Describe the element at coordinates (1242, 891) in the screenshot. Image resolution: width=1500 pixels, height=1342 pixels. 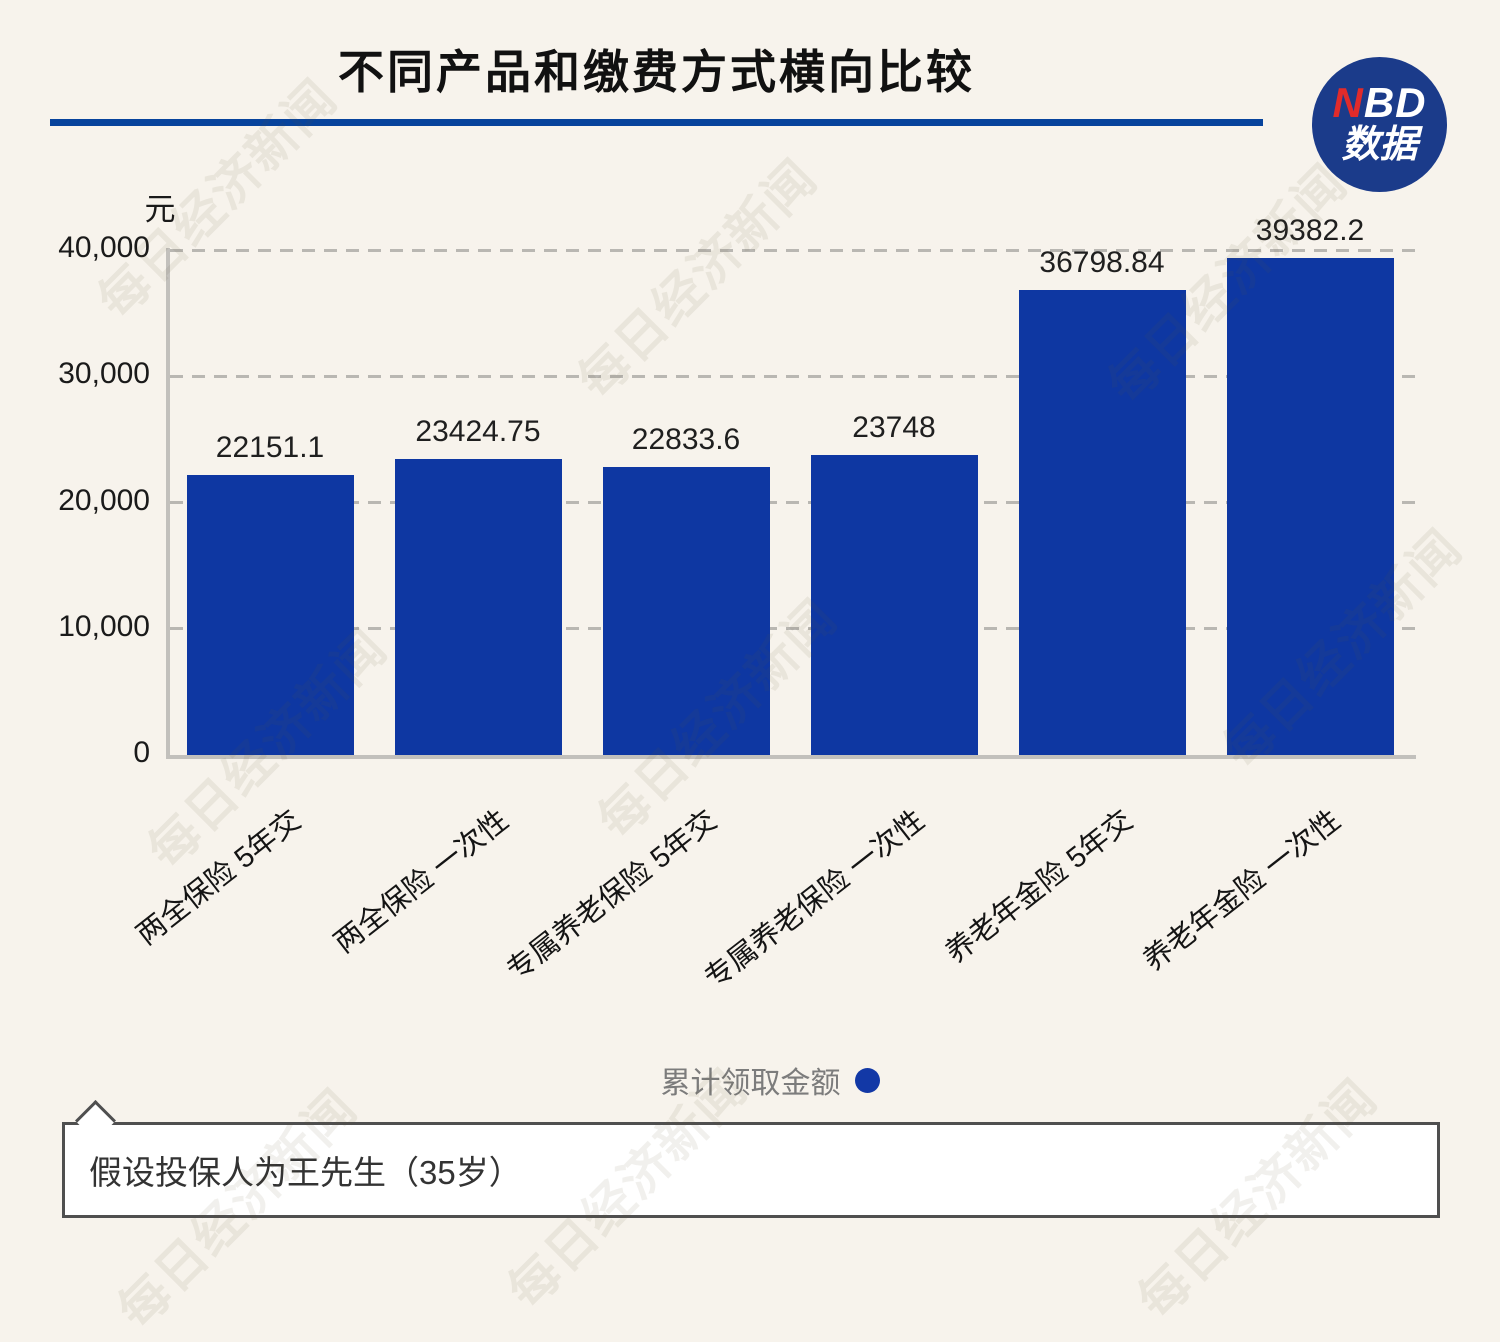
I see `x-tick-label: 养老年金险 一次性` at that location.